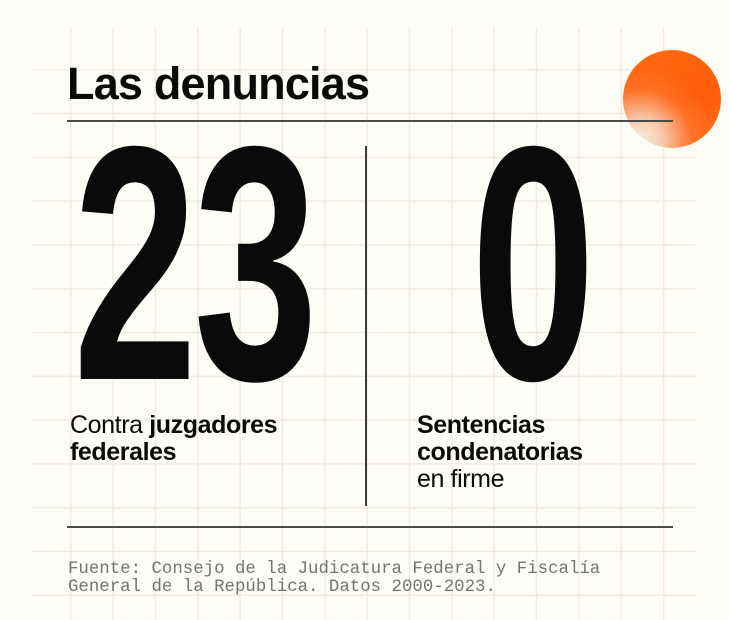  I want to click on caption-text: condenatorias, so click(500, 452).